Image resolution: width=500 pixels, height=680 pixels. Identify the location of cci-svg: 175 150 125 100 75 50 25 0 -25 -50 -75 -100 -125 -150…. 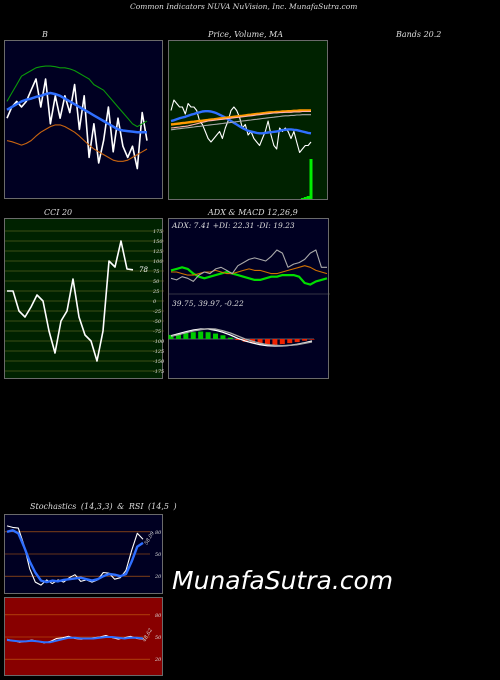
(85, 302).